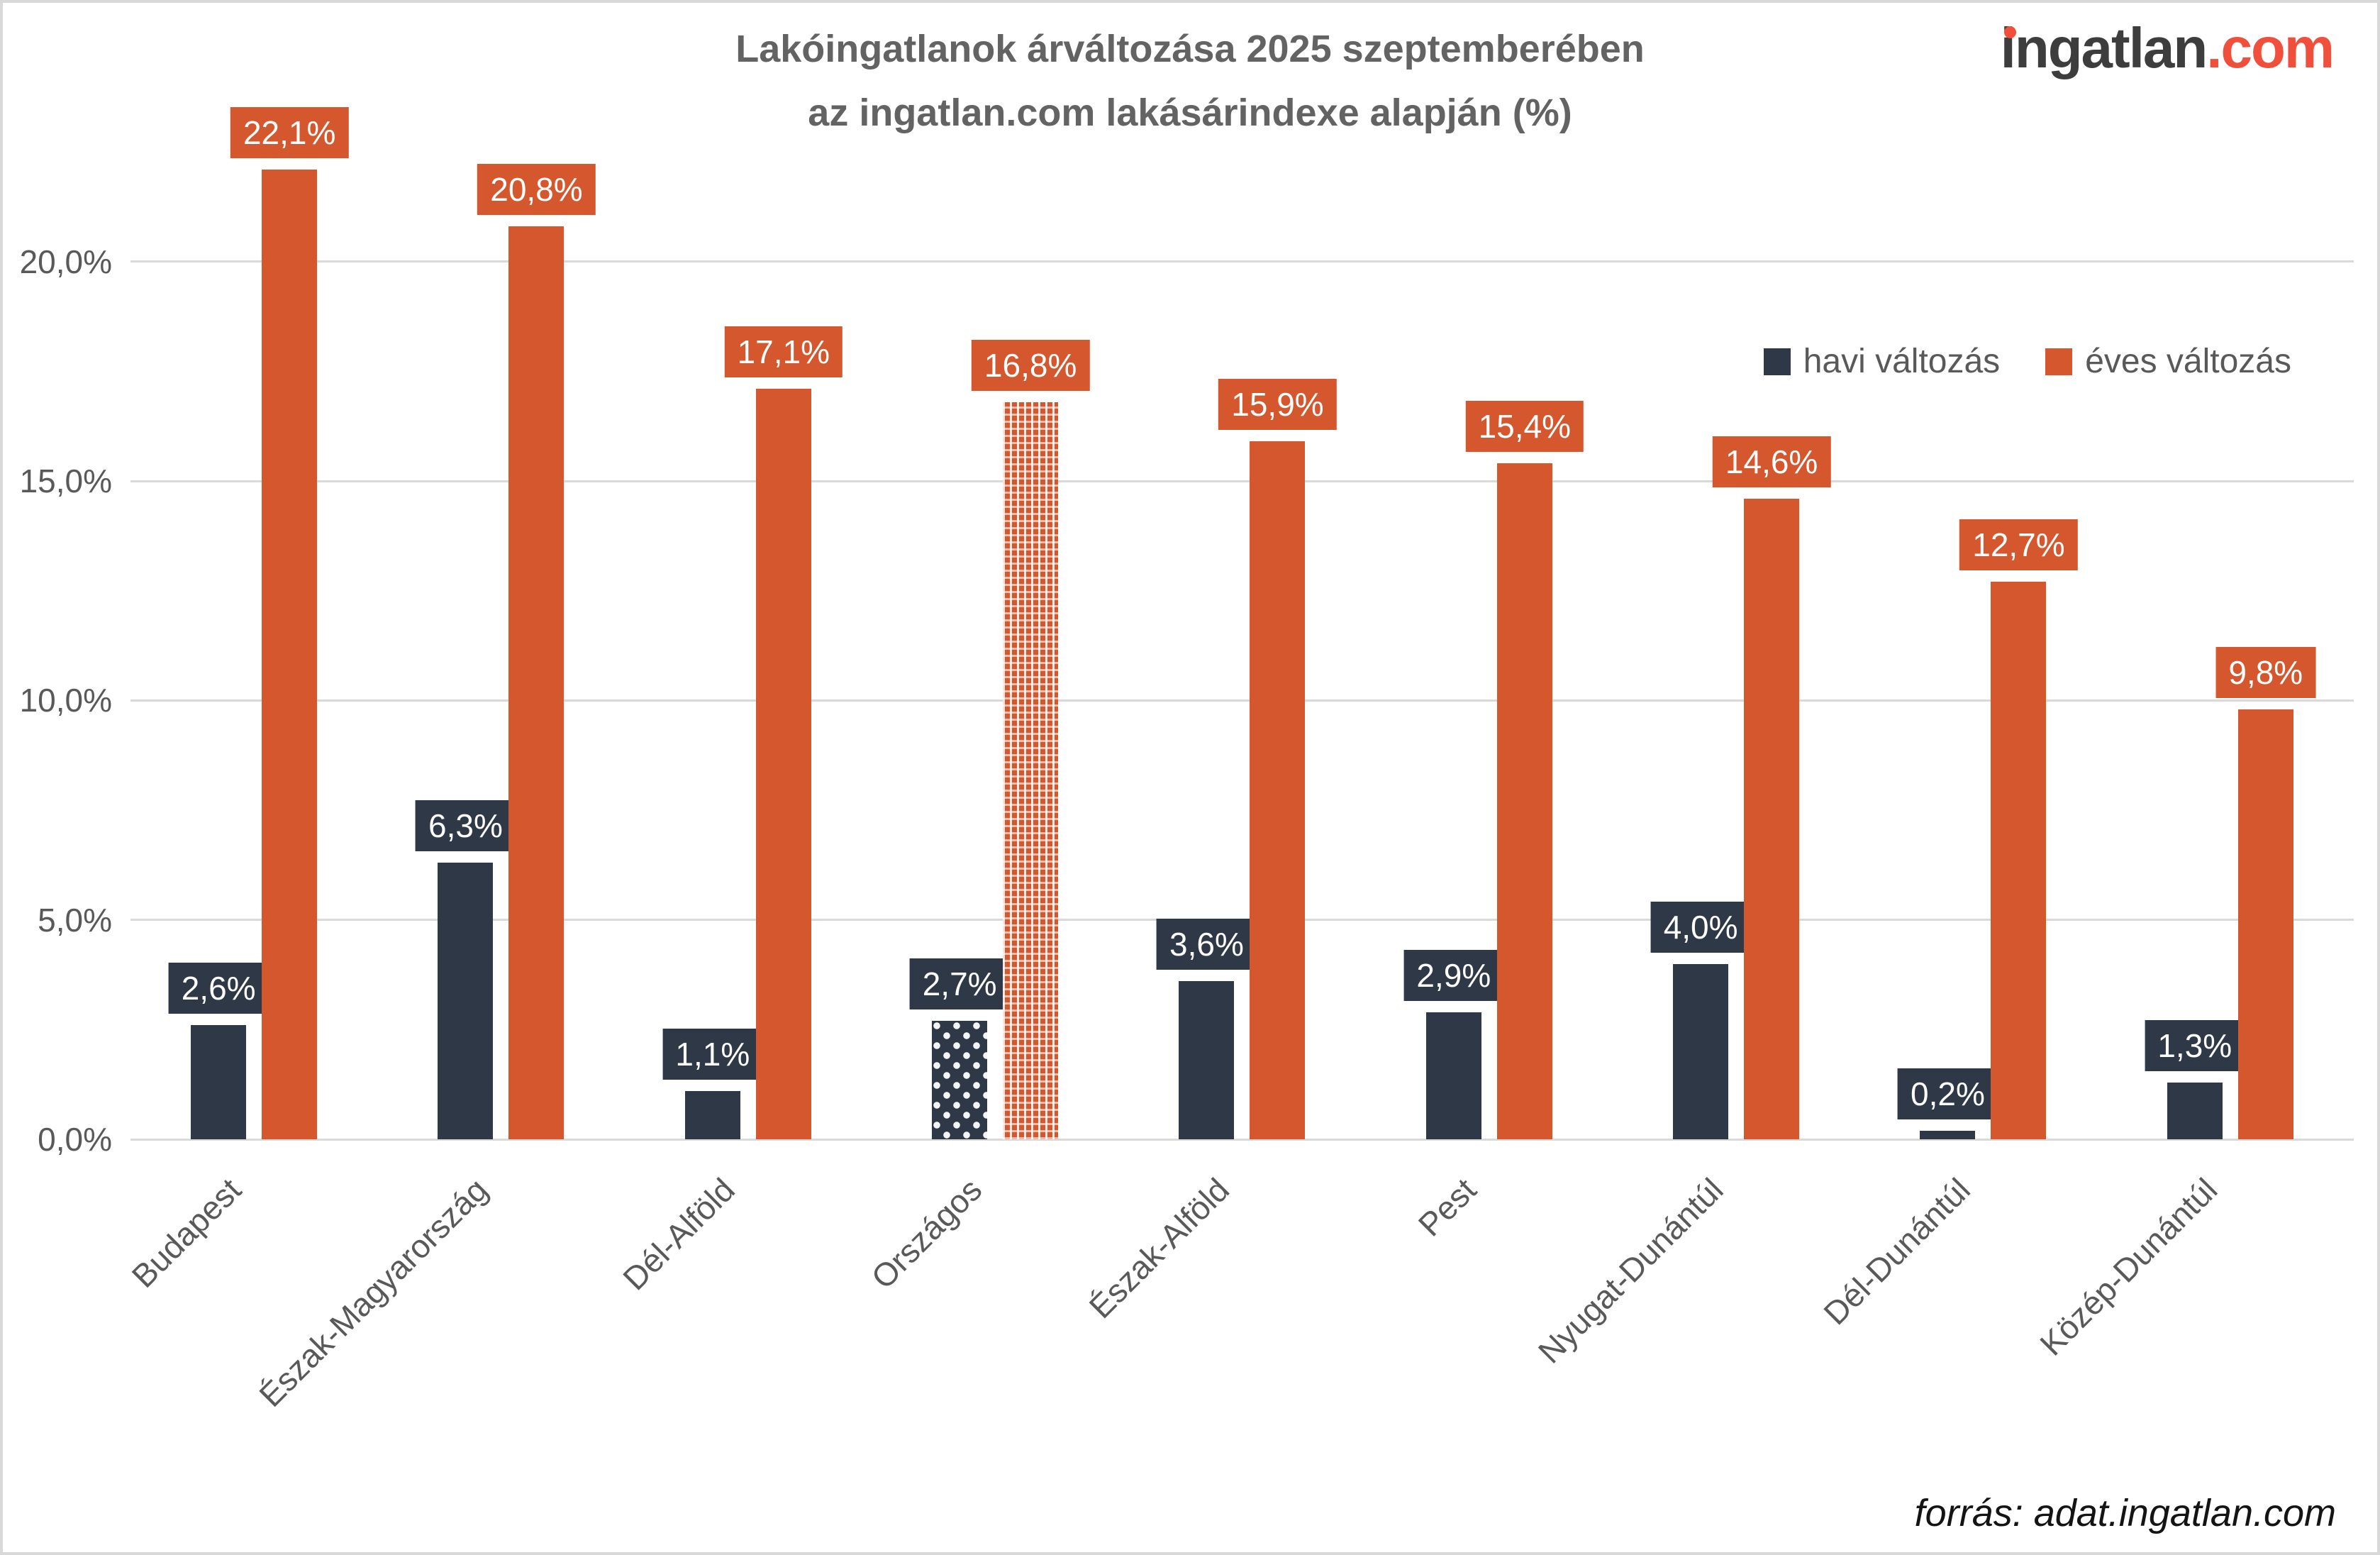 The height and width of the screenshot is (1555, 2380). What do you see at coordinates (1777, 361) in the screenshot?
I see `monthly-swatch-icon` at bounding box center [1777, 361].